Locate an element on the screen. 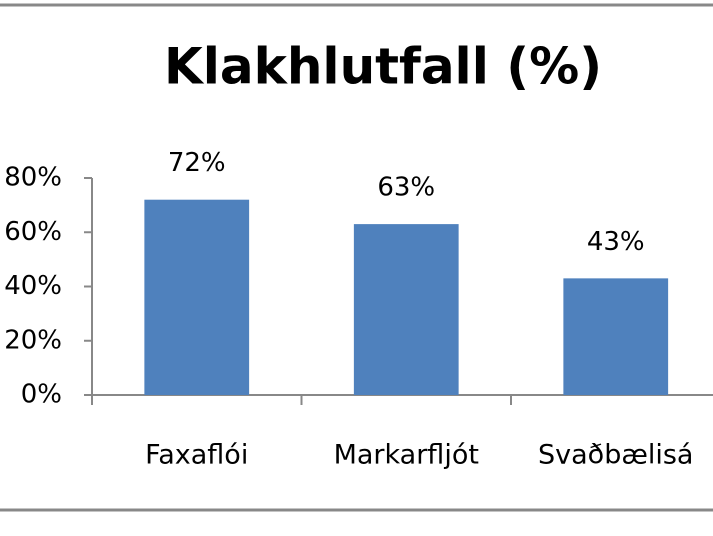  y-tick-label: 40% is located at coordinates (33, 286).